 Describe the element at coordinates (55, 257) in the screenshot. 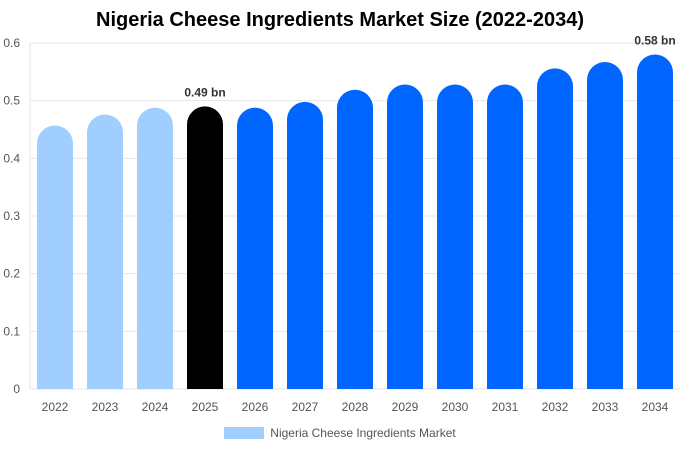

I see `bar-2022` at that location.